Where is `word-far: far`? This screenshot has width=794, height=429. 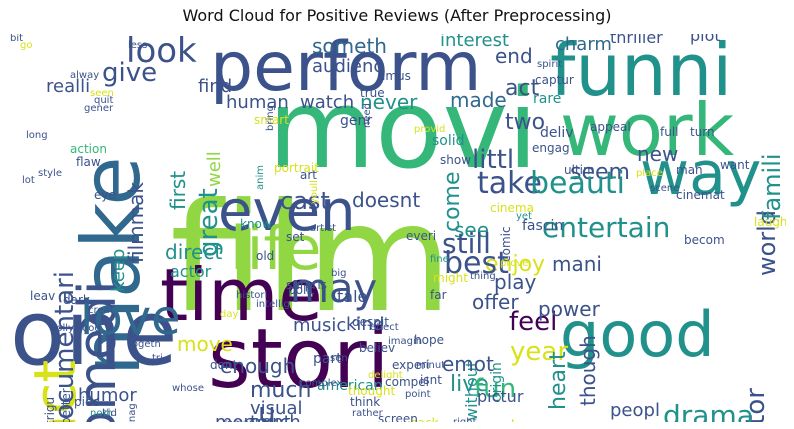
word-far: far is located at coordinates (438, 295).